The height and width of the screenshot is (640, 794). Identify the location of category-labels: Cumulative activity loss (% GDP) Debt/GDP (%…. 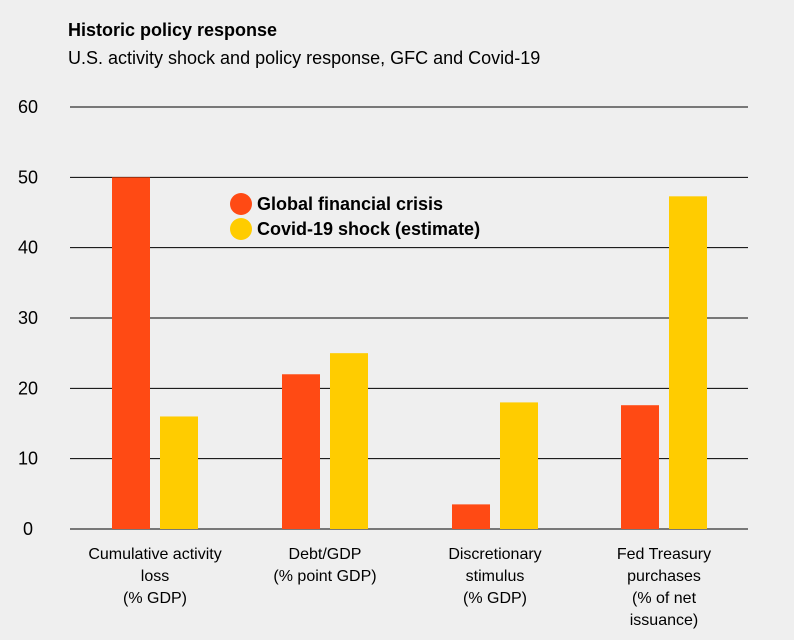
(399, 587).